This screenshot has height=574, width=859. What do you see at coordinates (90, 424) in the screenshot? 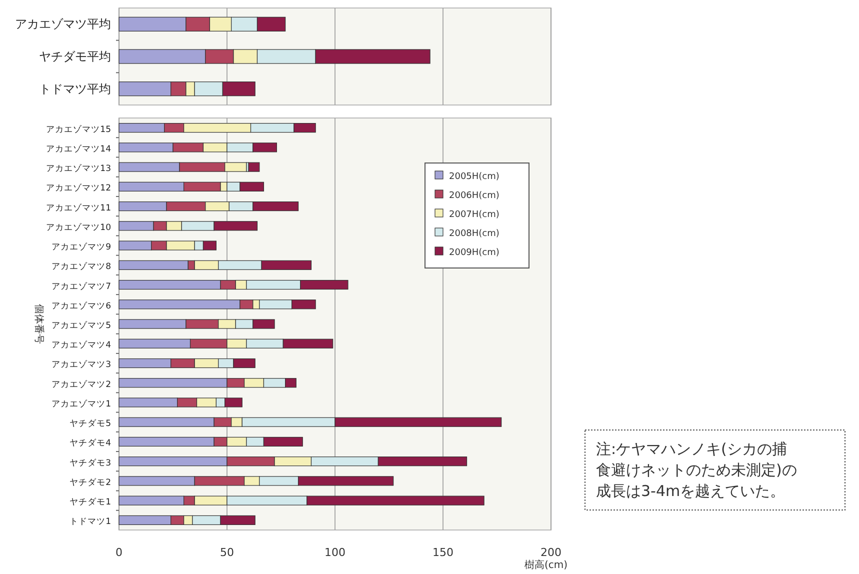
I see `y-tick-label: ヤチダモ5` at bounding box center [90, 424].